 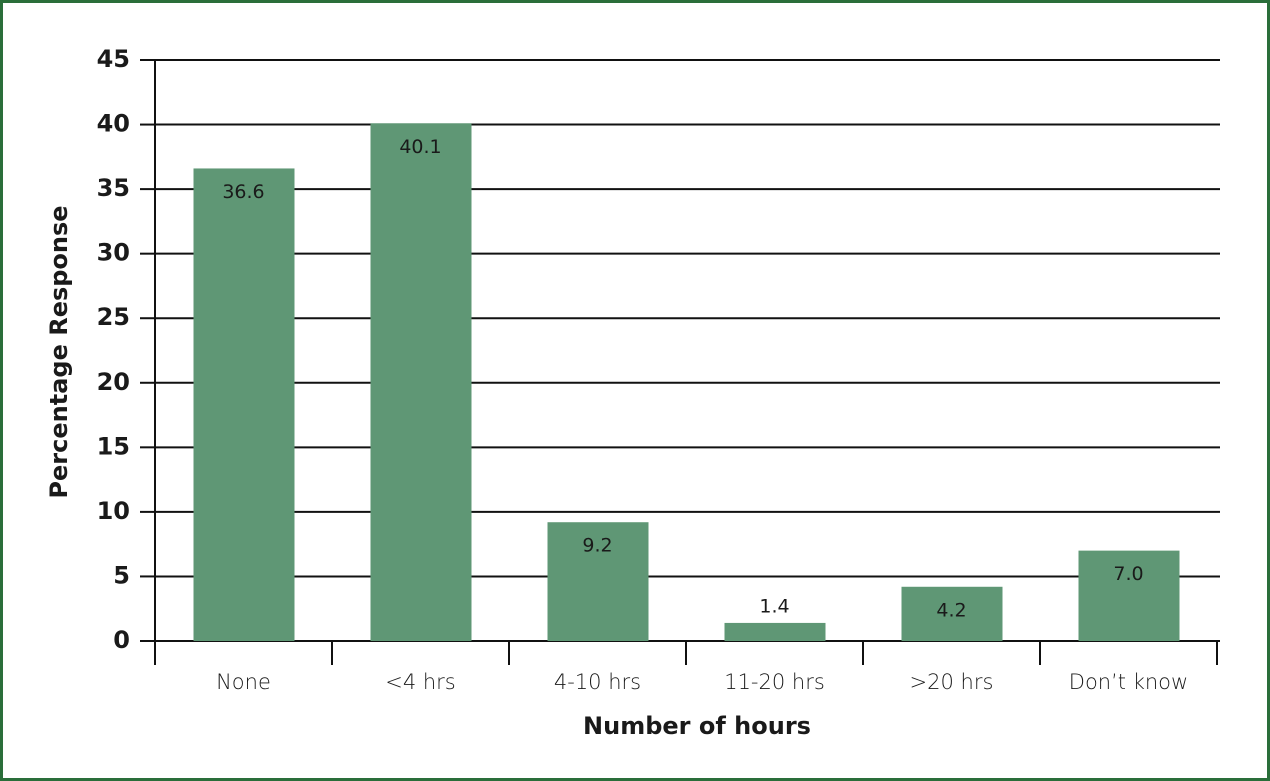 I want to click on x-tick-label: 11-20 hrs, so click(x=774, y=682).